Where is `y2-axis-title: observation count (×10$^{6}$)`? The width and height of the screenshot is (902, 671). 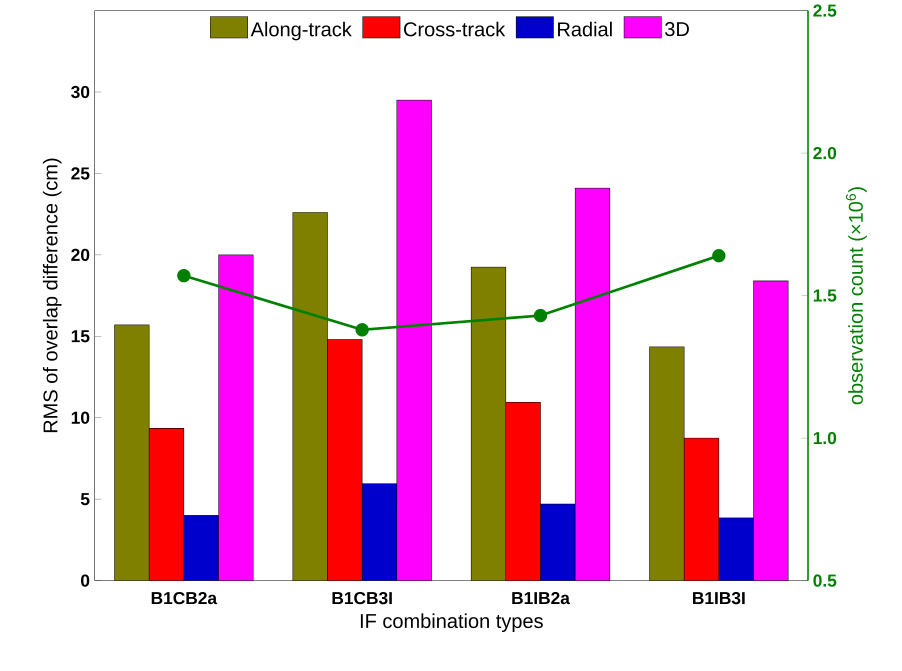 y2-axis-title: observation count (×10$^{6}$) is located at coordinates (856, 296).